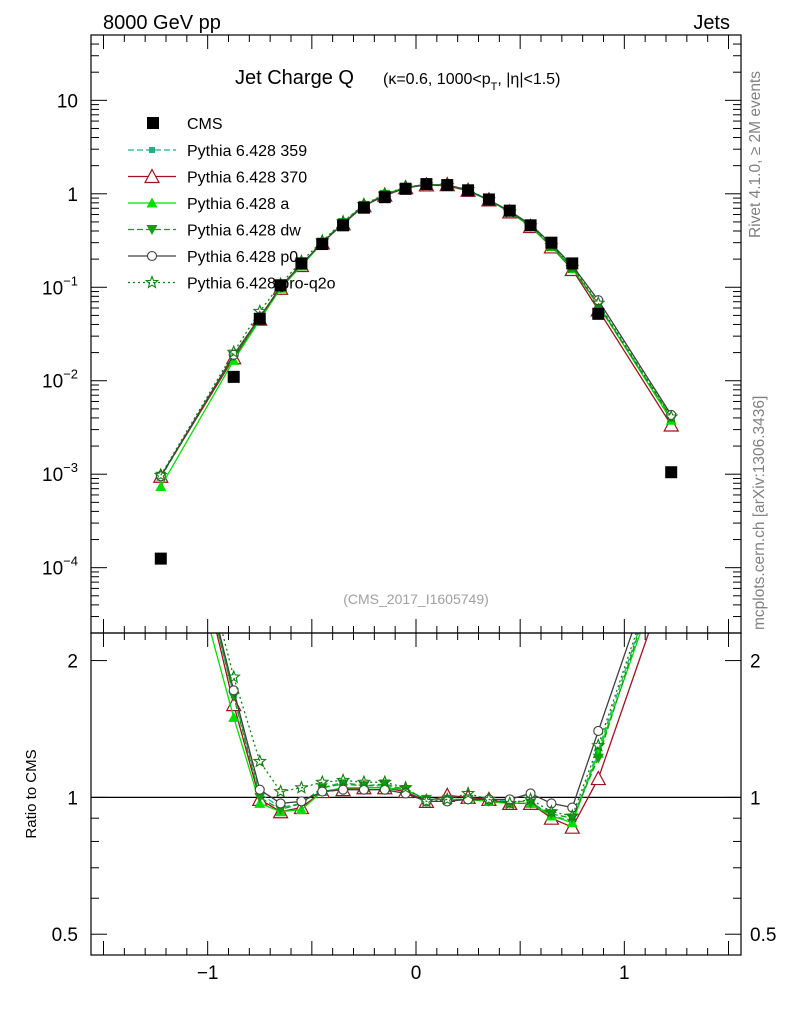 The height and width of the screenshot is (1024, 786). I want to click on legend-marker-p359, so click(152, 150).